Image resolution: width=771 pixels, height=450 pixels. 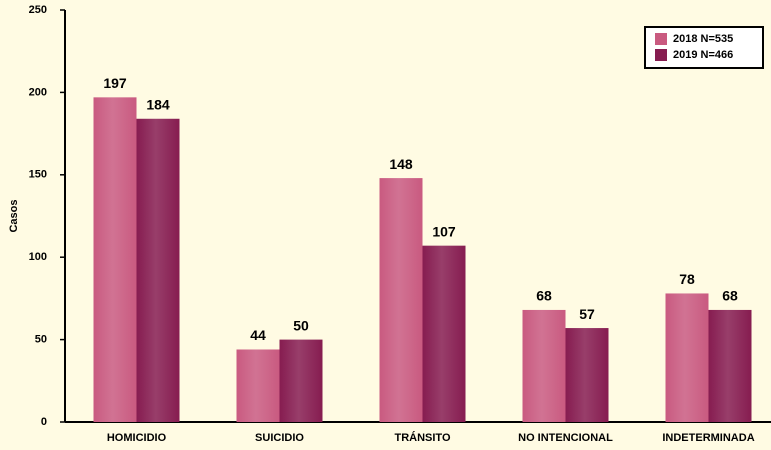 I want to click on data-label: 78, so click(x=687, y=279).